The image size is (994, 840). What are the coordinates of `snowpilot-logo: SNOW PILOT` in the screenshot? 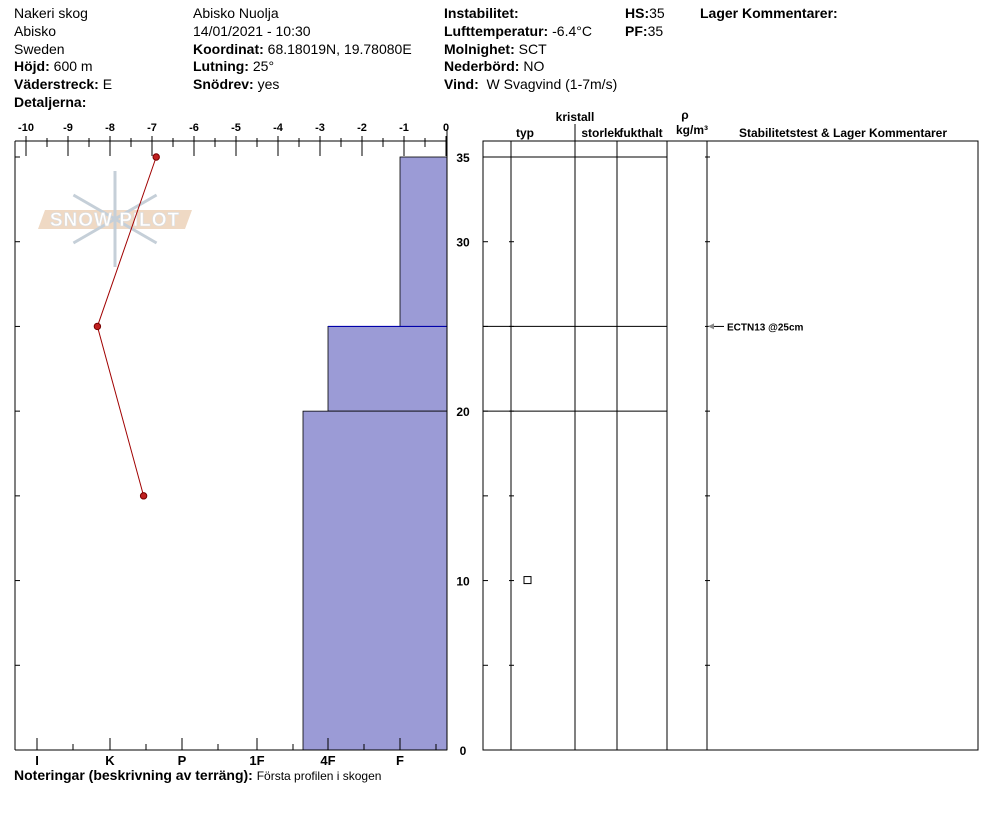 It's located at (115, 219).